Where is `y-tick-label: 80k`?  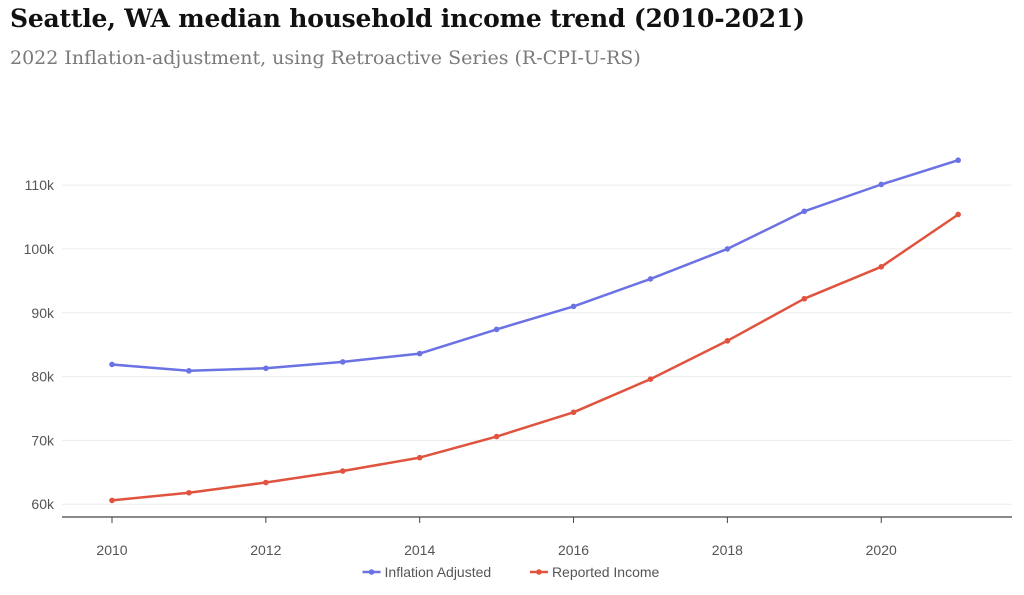
y-tick-label: 80k is located at coordinates (43, 377).